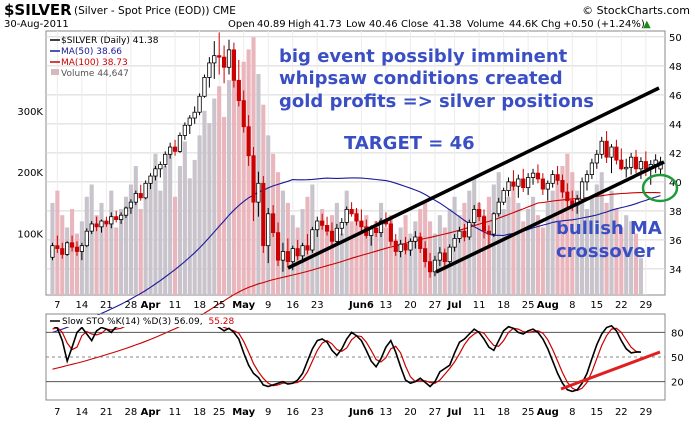 The width and height of the screenshot is (695, 428). What do you see at coordinates (243, 412) in the screenshot?
I see `x-tick-label: May` at bounding box center [243, 412].